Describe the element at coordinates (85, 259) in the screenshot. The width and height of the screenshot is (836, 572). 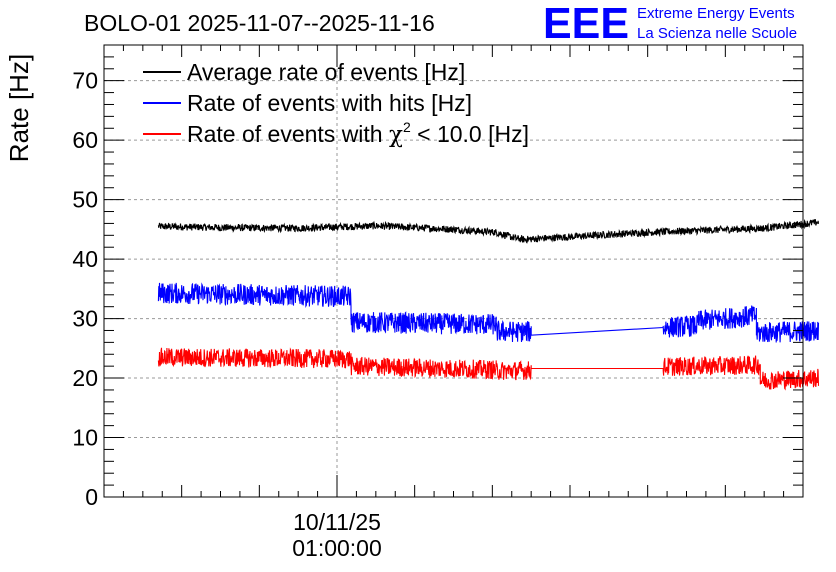
I see `y-tick-label: 40` at that location.